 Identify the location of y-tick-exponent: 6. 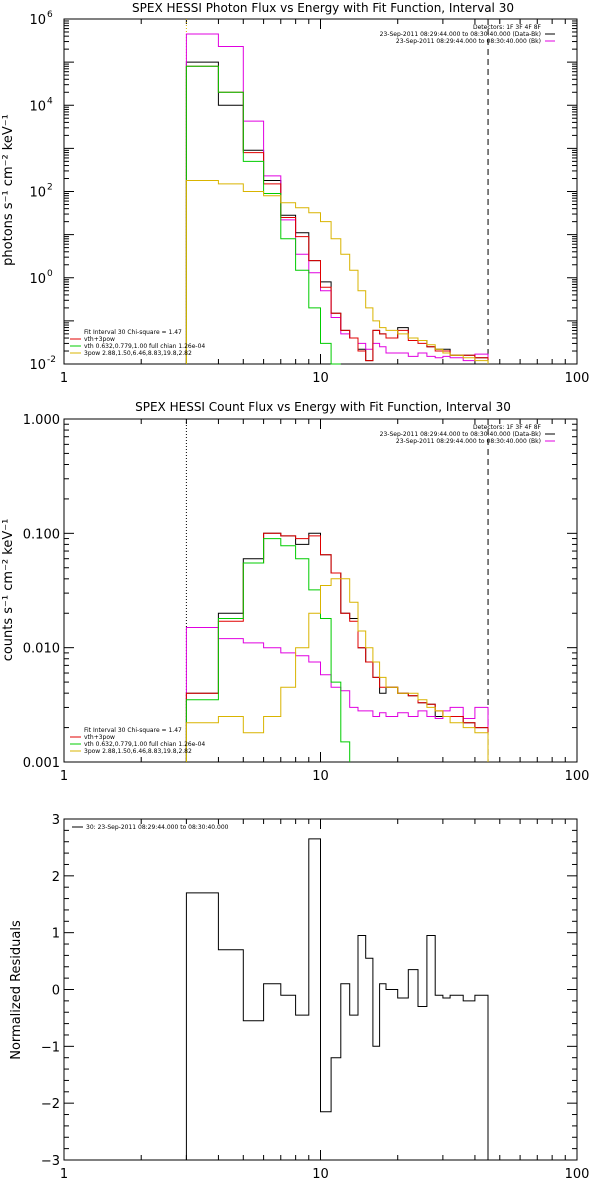
(50, 15).